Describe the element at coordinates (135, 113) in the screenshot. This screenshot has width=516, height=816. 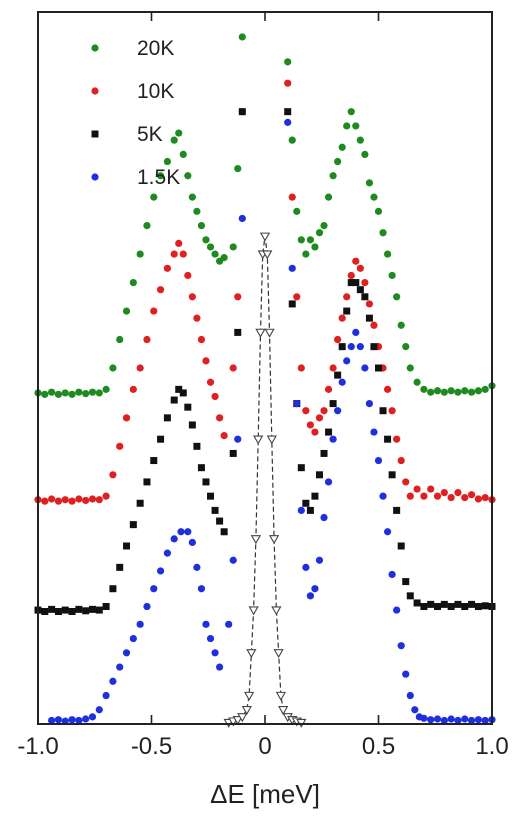
I see `legend: 20K 10K 5K 1.5K` at that location.